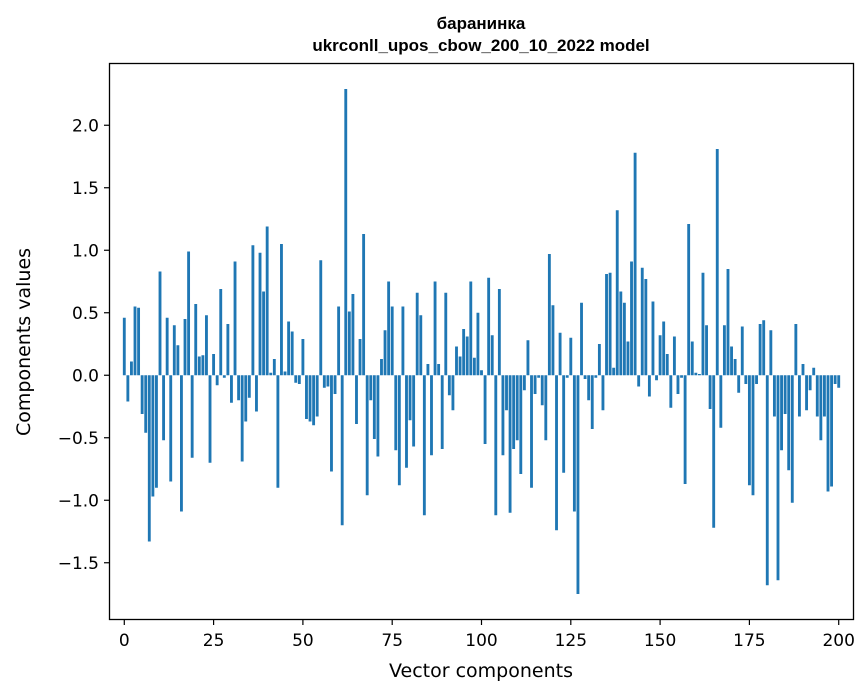  Describe the element at coordinates (214, 641) in the screenshot. I see `x-tick-label: 25` at that location.